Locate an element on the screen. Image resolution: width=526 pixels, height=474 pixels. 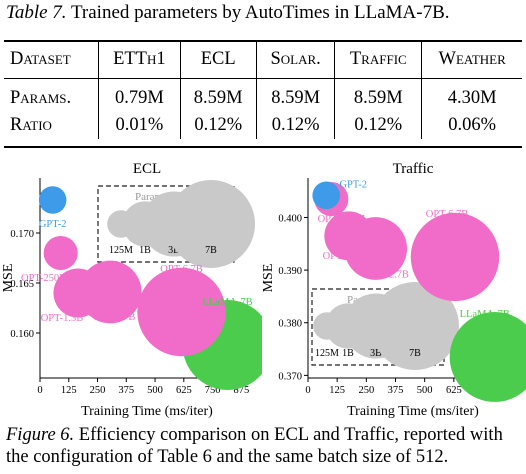
ecl-legend-label-1b: 1B is located at coordinates (145, 250).